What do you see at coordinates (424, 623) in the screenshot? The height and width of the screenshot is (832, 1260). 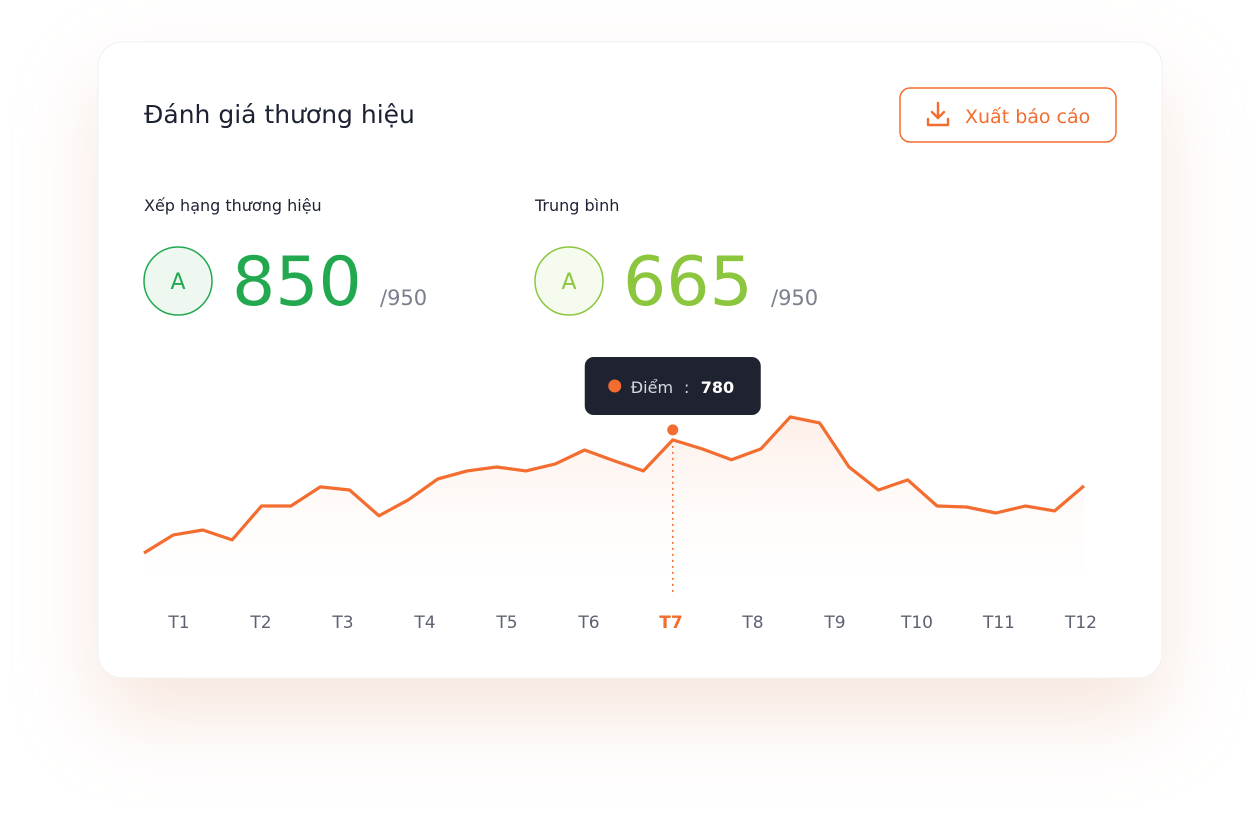 I see `x-tick-label: T4` at bounding box center [424, 623].